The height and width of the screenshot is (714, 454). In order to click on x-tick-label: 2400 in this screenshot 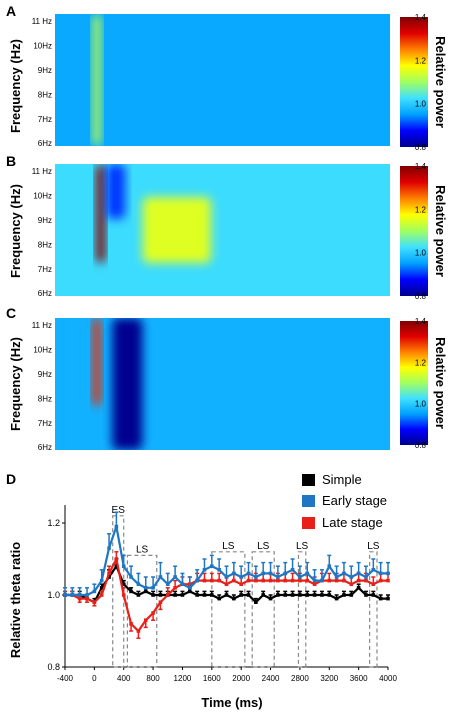, I will do `click(271, 678)`.